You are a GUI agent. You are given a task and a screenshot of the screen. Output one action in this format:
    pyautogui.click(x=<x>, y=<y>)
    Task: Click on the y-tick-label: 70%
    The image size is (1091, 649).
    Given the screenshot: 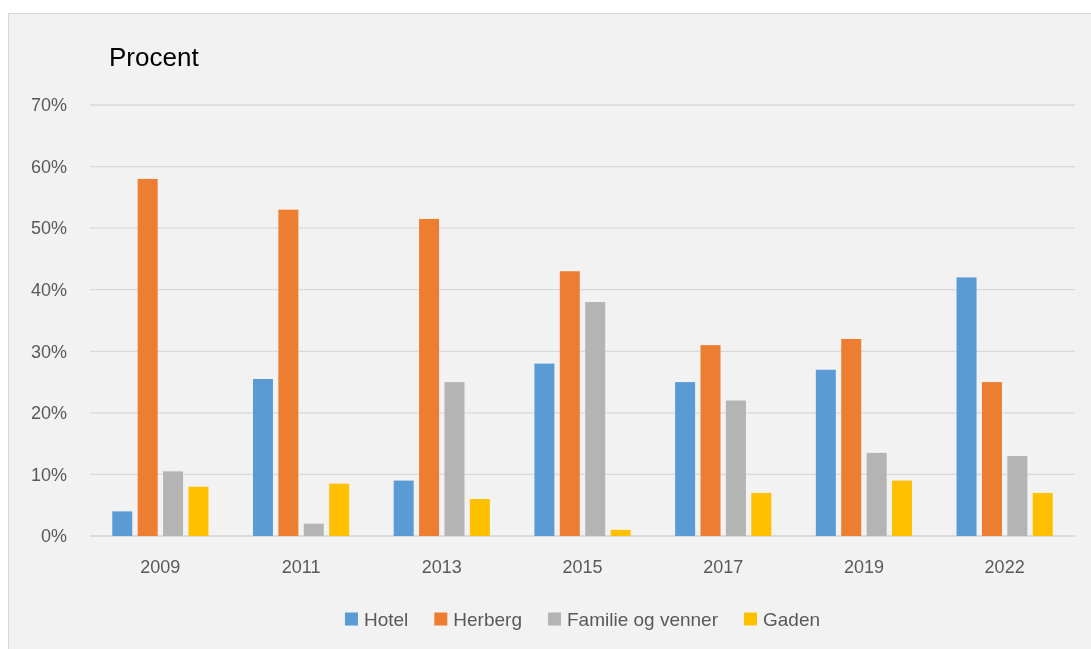 What is the action you would take?
    pyautogui.click(x=48, y=105)
    